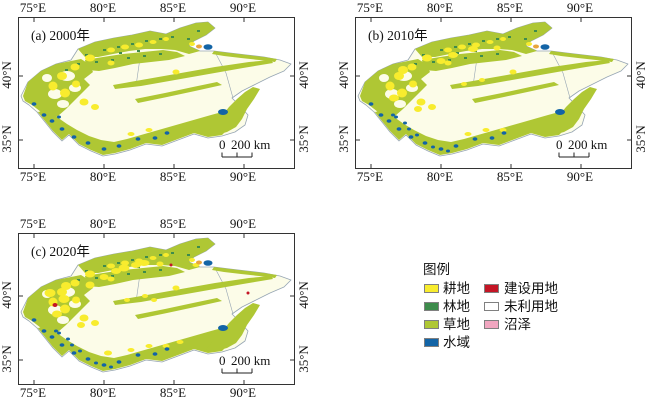 The width and height of the screenshot is (650, 407). What do you see at coordinates (531, 288) in the screenshot?
I see `legend-label: 建设用地` at bounding box center [531, 288].